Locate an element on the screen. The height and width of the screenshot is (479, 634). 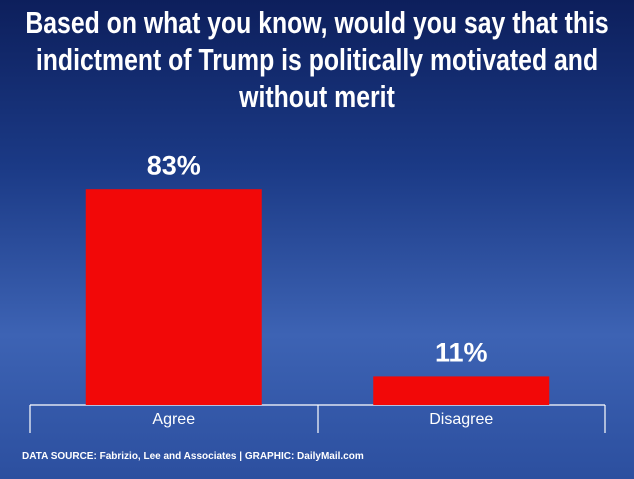
value-label: 83% is located at coordinates (174, 165).